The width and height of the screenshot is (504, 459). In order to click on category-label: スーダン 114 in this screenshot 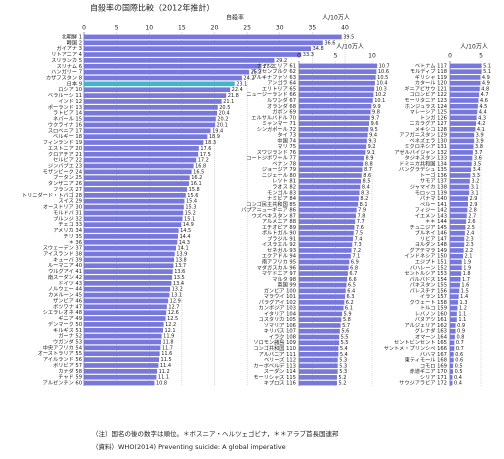, I will do `click(280, 371)`.